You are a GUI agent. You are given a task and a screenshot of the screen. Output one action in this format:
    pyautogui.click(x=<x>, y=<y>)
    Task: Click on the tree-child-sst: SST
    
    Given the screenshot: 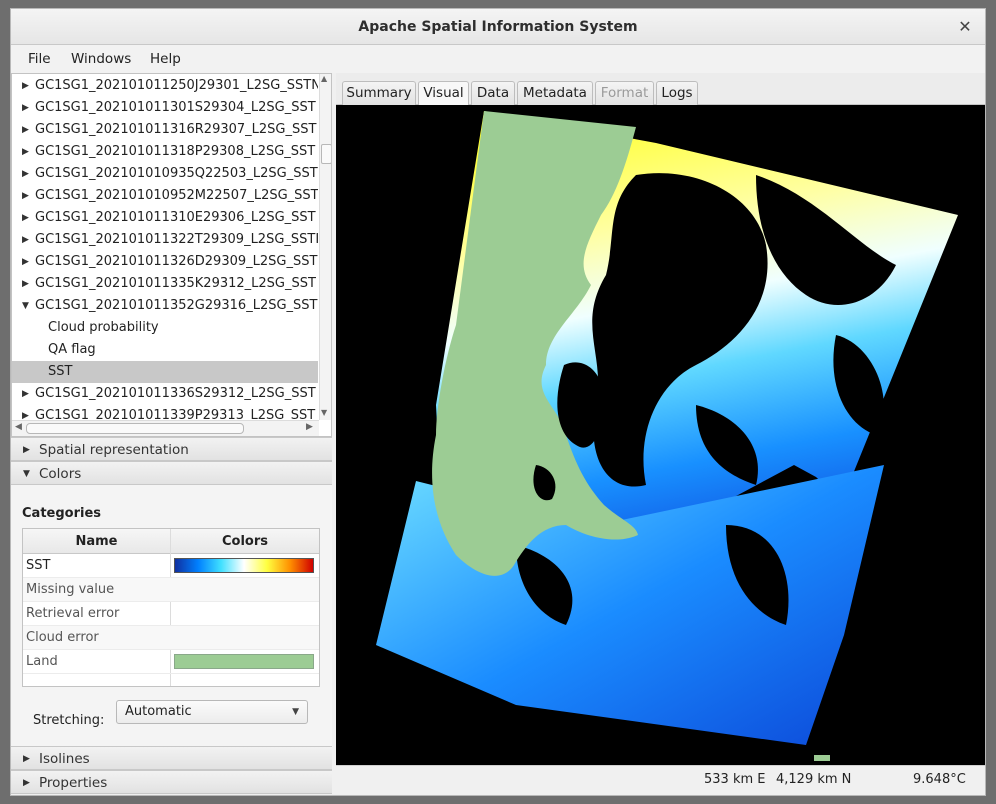 What is the action you would take?
    pyautogui.click(x=165, y=372)
    